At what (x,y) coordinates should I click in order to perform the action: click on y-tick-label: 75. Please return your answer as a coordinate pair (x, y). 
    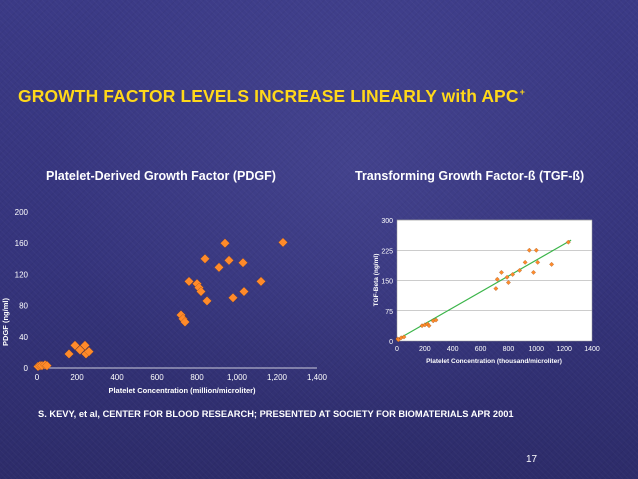
    Looking at the image, I should click on (389, 312).